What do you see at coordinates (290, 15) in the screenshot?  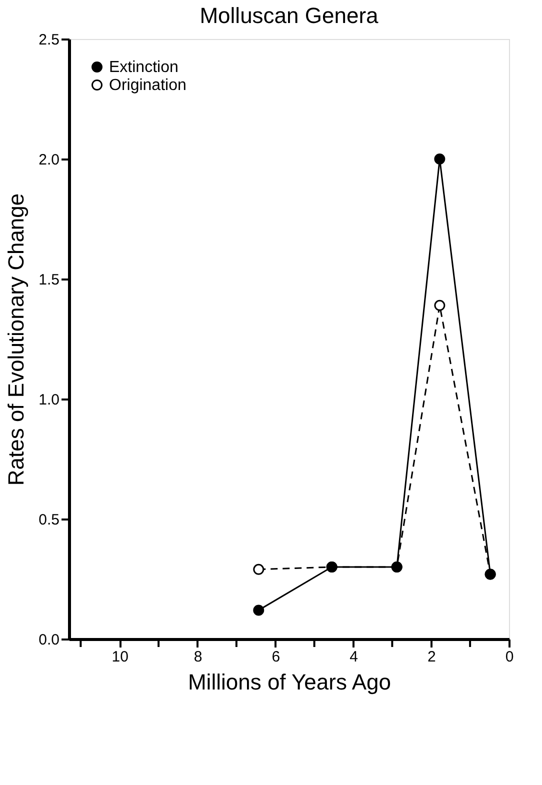 I see `chart-title: Molluscan Genera` at bounding box center [290, 15].